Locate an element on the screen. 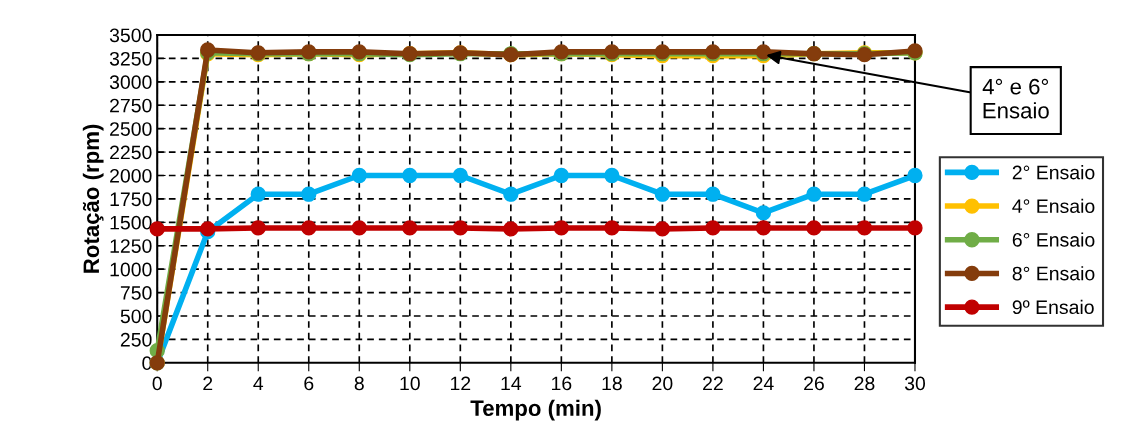 Image resolution: width=1131 pixels, height=443 pixels. y-tick-label: 500 is located at coordinates (136, 316).